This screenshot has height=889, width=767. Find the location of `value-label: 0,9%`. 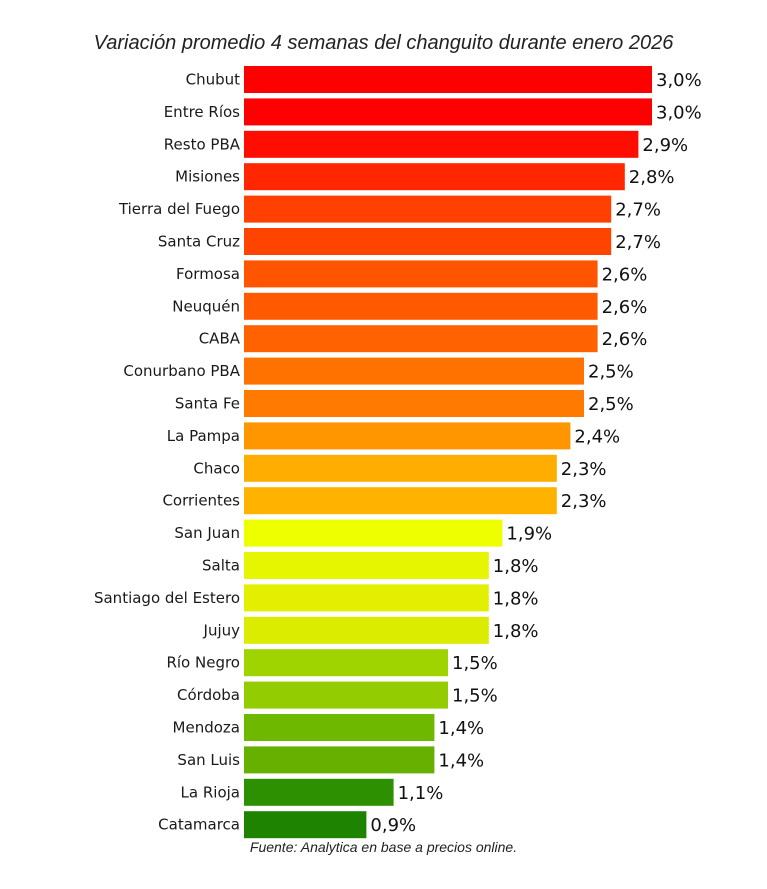

value-label: 0,9% is located at coordinates (393, 825).